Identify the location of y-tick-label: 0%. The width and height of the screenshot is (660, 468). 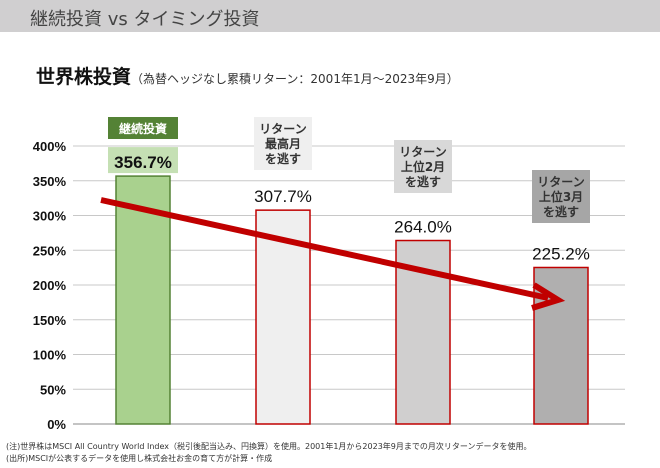
(56, 424).